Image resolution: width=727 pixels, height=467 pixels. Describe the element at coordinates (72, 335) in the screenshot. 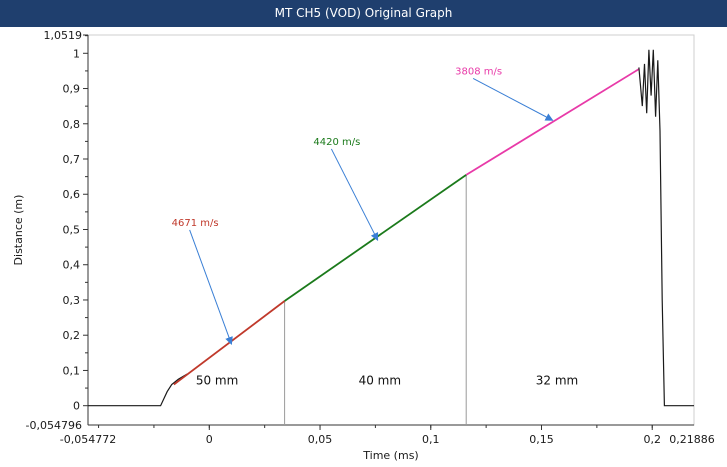

I see `y-tick-label: 0,2` at that location.